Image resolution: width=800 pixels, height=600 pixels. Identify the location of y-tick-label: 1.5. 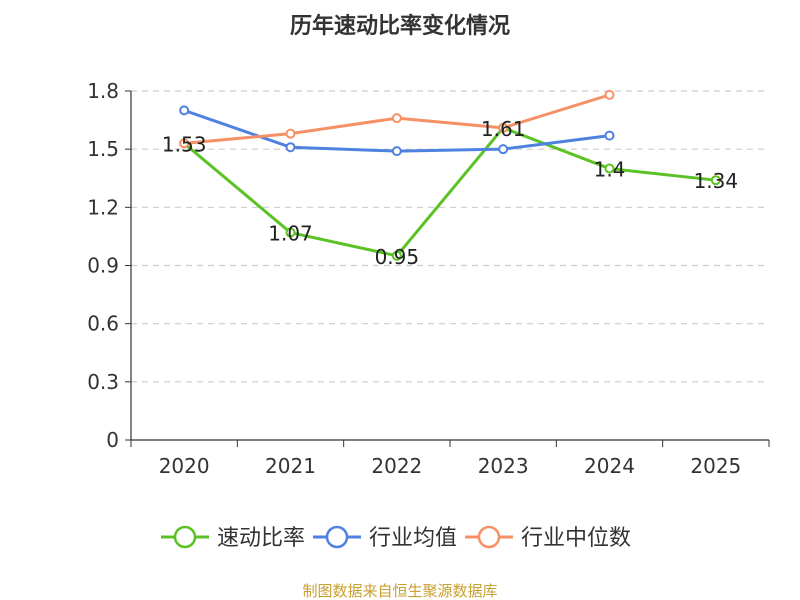
(103, 149).